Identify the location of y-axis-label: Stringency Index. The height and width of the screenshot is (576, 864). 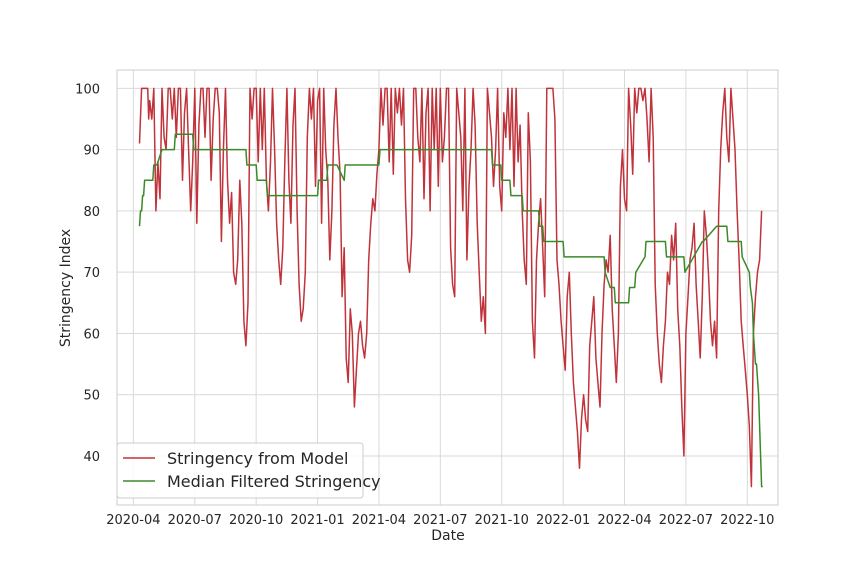
(66, 288).